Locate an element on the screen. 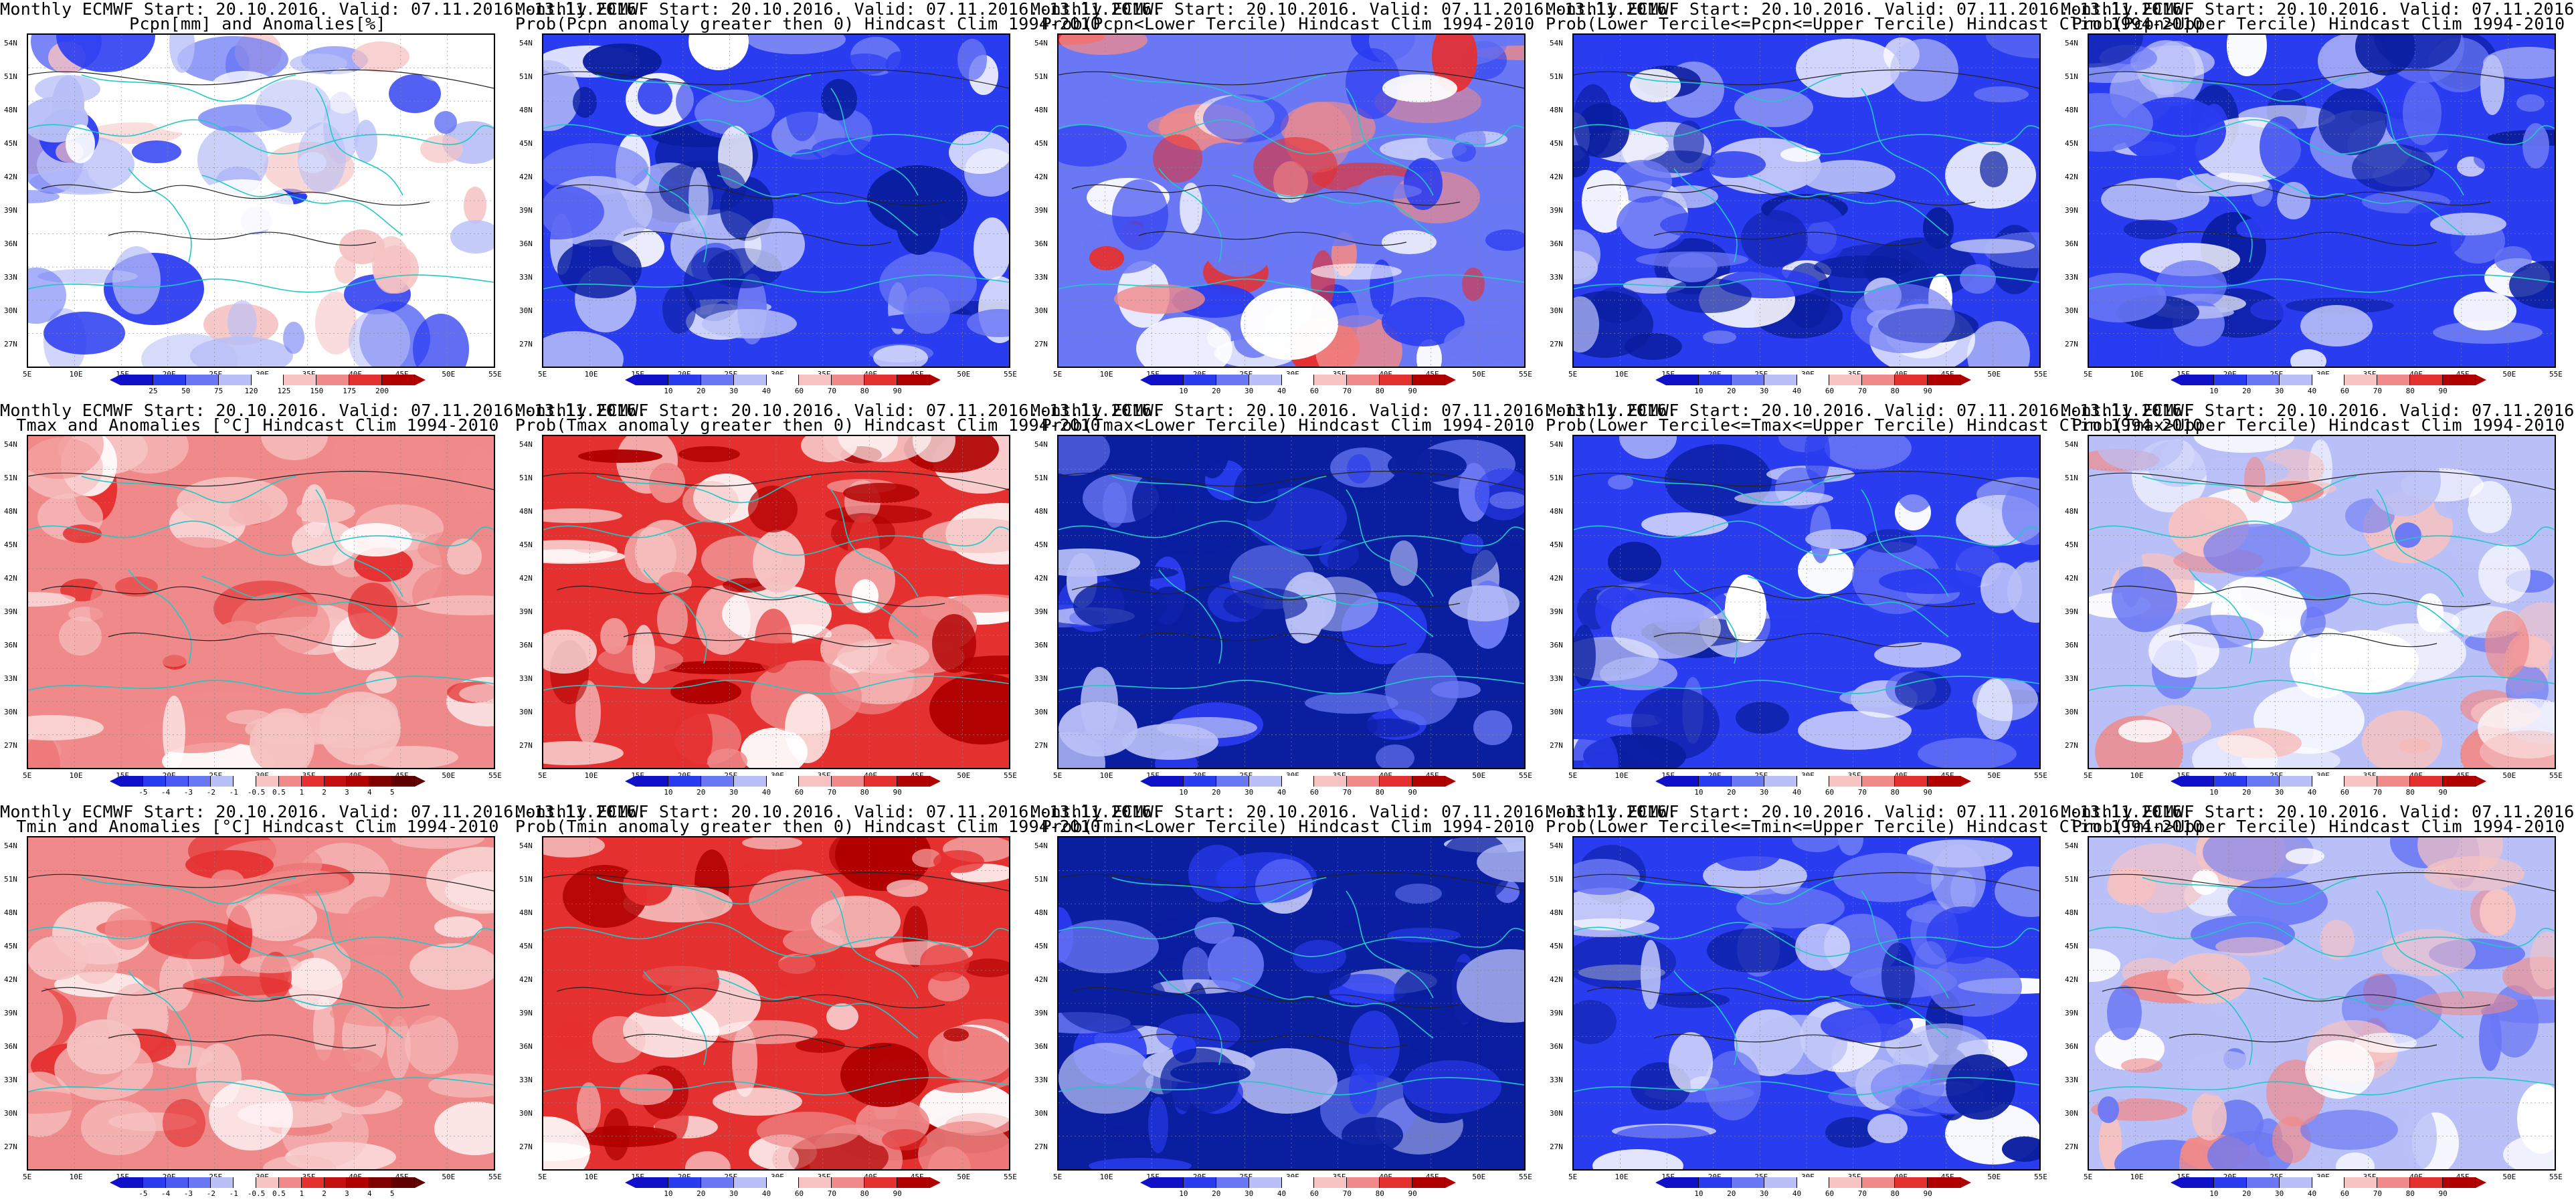 This screenshot has width=2576, height=1204. lat-label: 36N is located at coordinates (10, 645).